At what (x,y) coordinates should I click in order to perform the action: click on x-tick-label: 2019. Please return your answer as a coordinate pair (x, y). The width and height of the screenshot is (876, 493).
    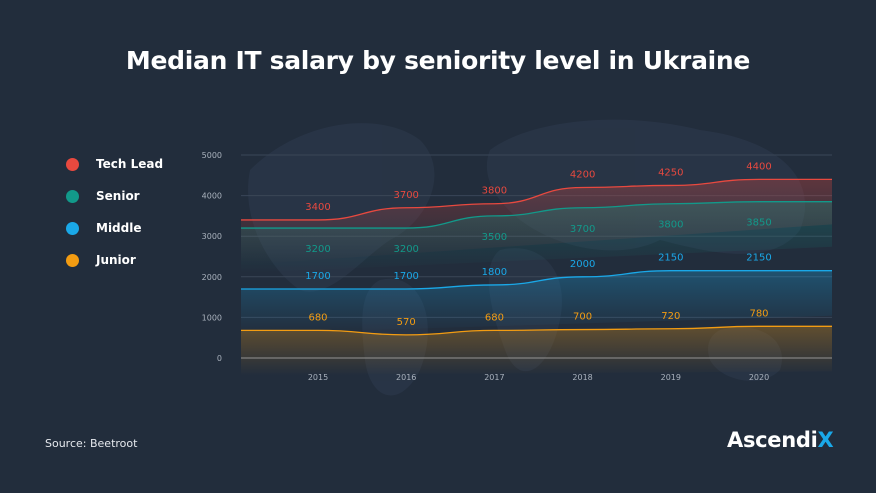
    Looking at the image, I should click on (671, 377).